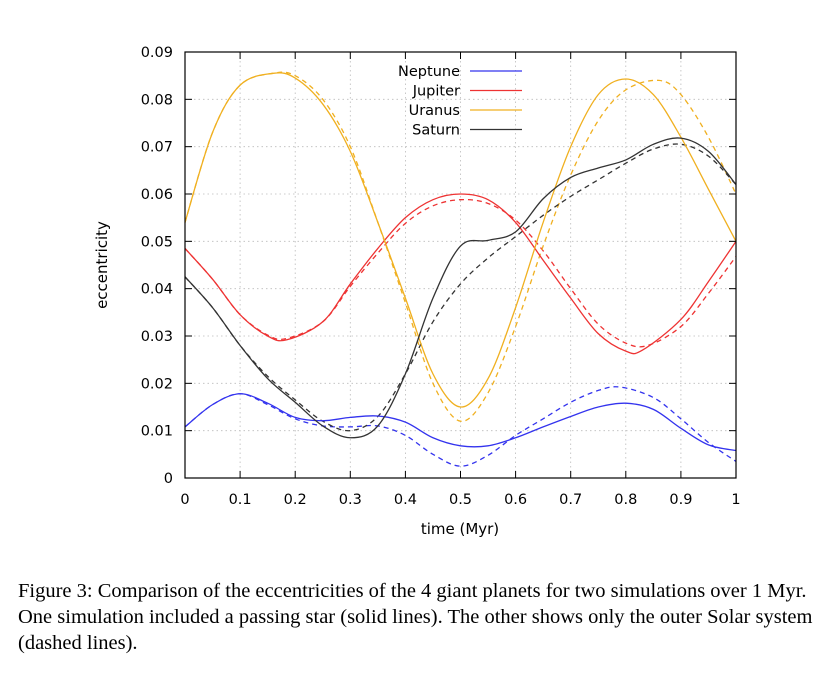 This screenshot has height=687, width=840. I want to click on y-tick-label: 0.05, so click(157, 242).